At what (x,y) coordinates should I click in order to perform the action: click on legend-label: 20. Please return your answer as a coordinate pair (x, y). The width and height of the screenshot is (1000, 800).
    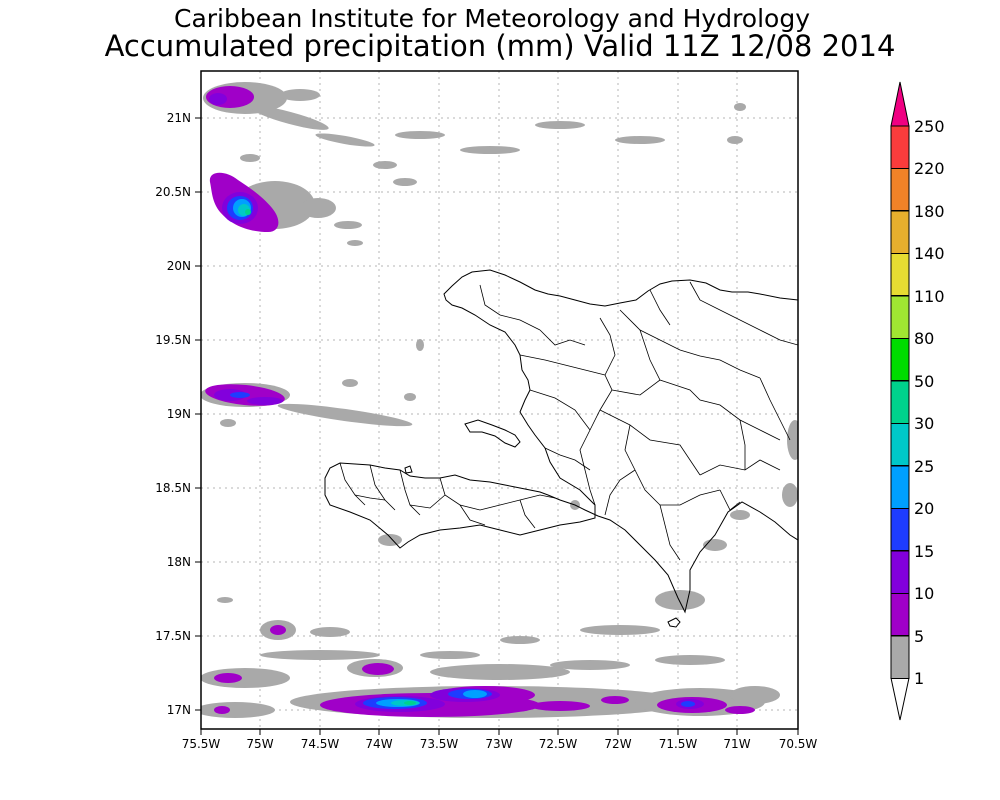
    Looking at the image, I should click on (924, 508).